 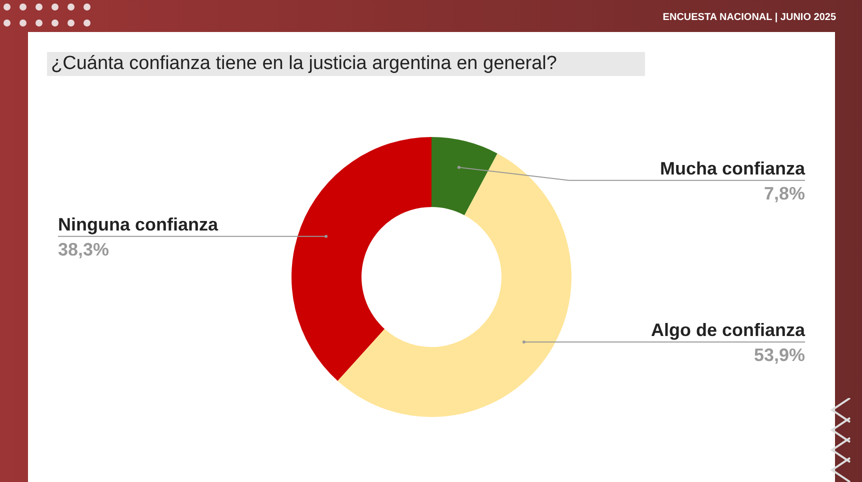 What do you see at coordinates (346, 64) in the screenshot?
I see `chart-title: ¿Cuánta confianza tiene en la justicia argentina en general?` at bounding box center [346, 64].